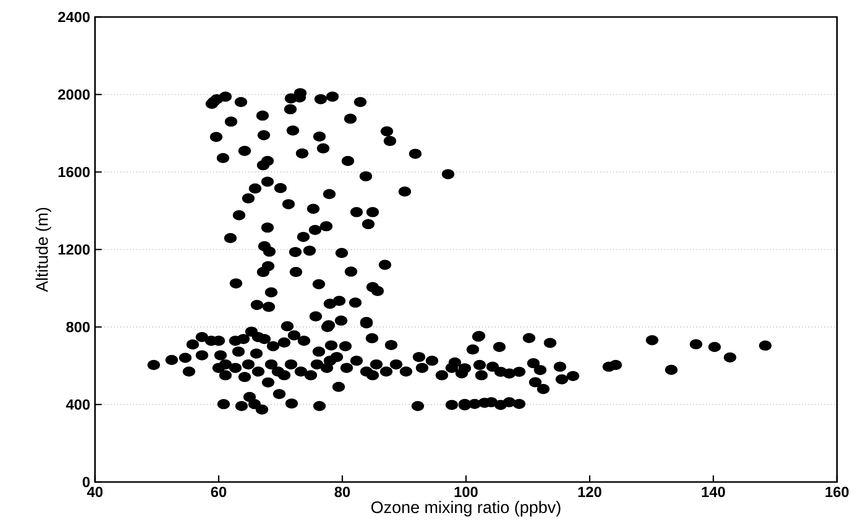 This screenshot has width=860, height=521. What do you see at coordinates (590, 492) in the screenshot?
I see `x-tick-label: 120` at bounding box center [590, 492].